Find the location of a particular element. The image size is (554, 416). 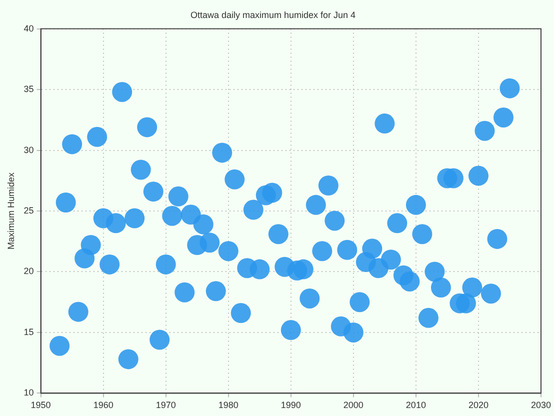

x-tick-label: 1980 is located at coordinates (228, 405).